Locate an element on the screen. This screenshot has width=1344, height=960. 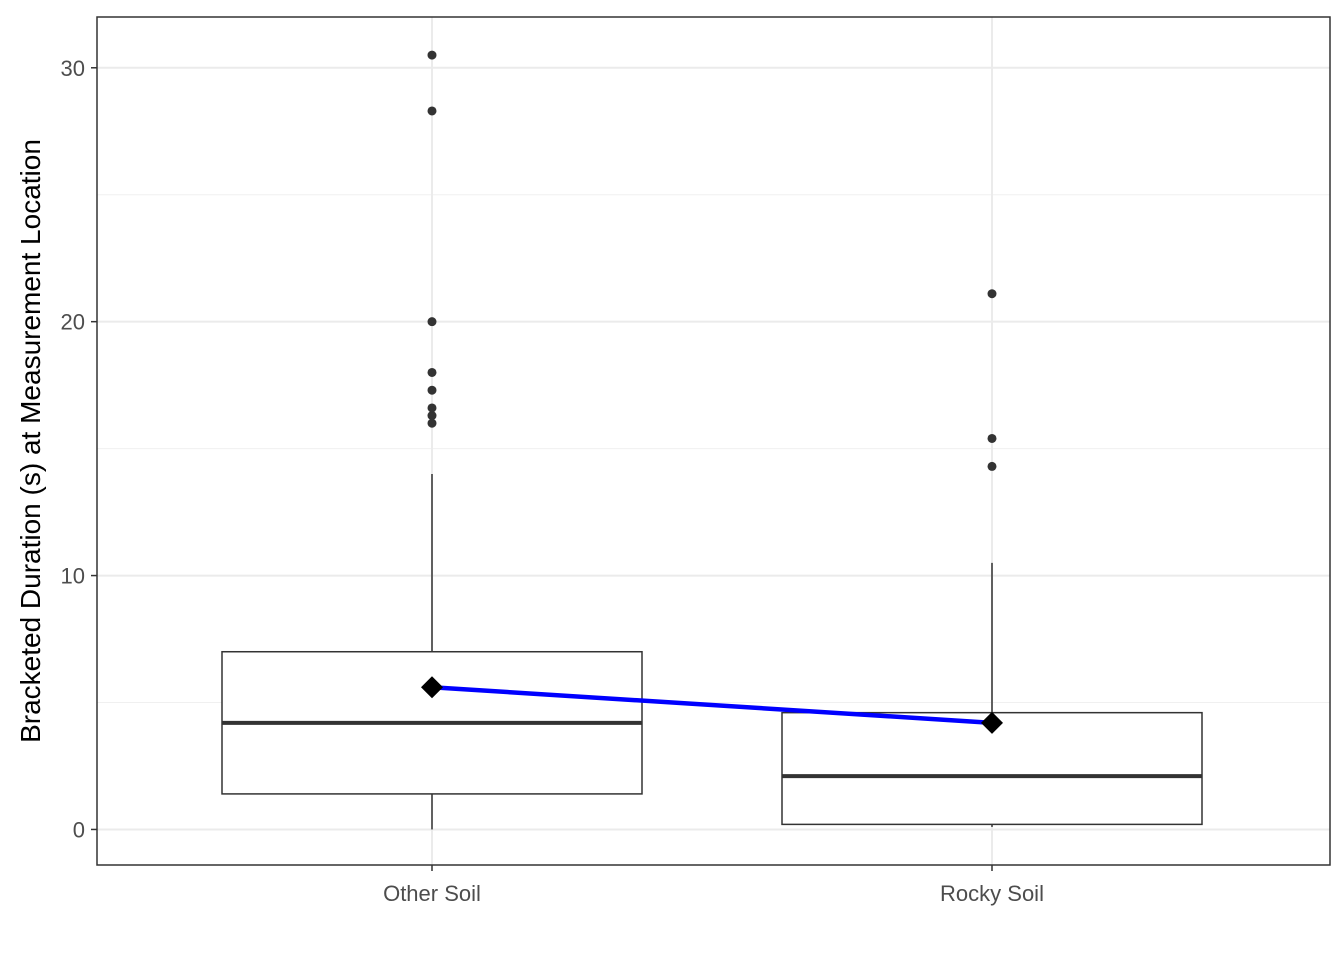
x-tick-label: Rocky Soil is located at coordinates (992, 893).